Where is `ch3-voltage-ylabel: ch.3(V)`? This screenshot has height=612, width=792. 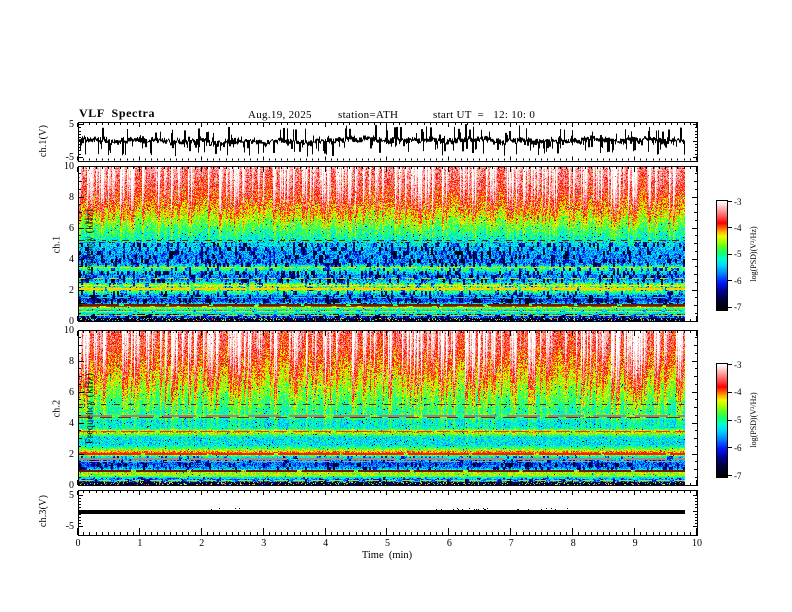
ch3-voltage-ylabel: ch.3(V) is located at coordinates (43, 511).